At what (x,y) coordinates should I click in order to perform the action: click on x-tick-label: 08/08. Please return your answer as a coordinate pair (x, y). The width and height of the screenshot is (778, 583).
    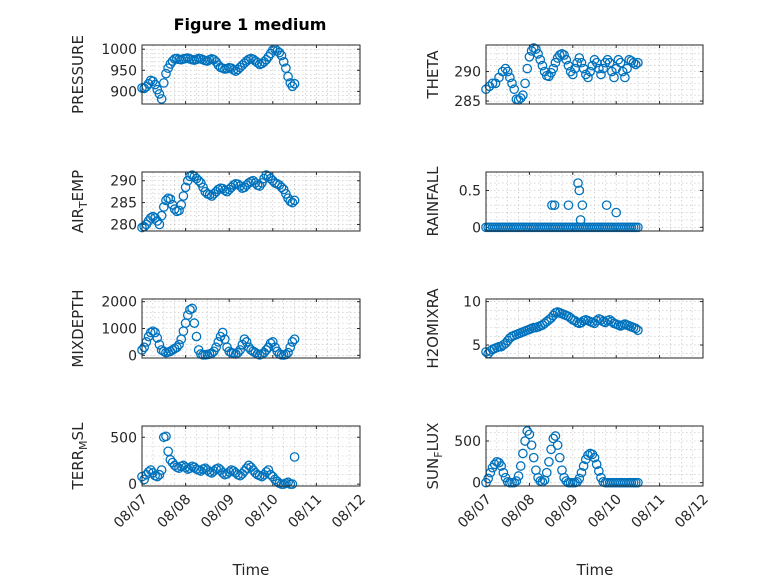
    Looking at the image, I should click on (518, 512).